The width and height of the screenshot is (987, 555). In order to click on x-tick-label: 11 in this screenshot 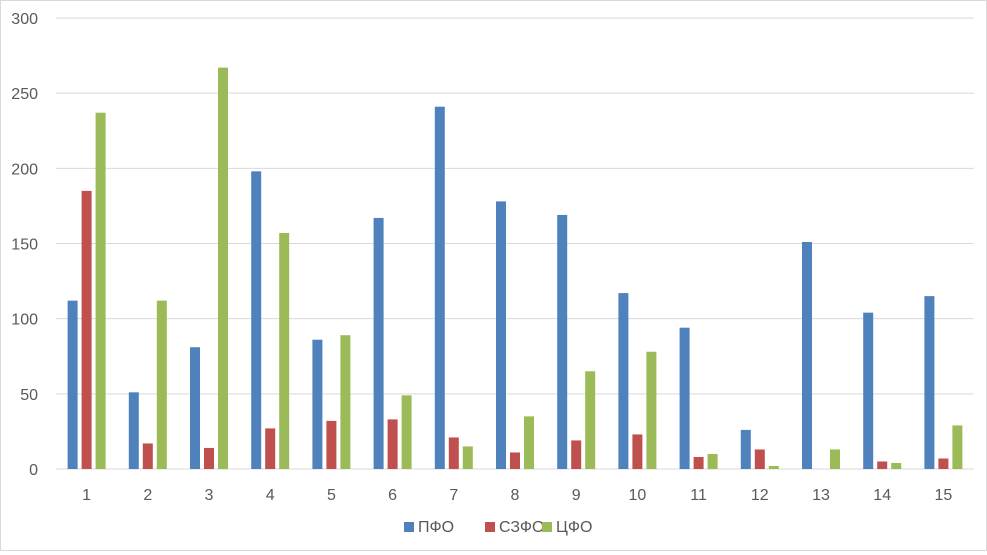, I will do `click(698, 495)`.